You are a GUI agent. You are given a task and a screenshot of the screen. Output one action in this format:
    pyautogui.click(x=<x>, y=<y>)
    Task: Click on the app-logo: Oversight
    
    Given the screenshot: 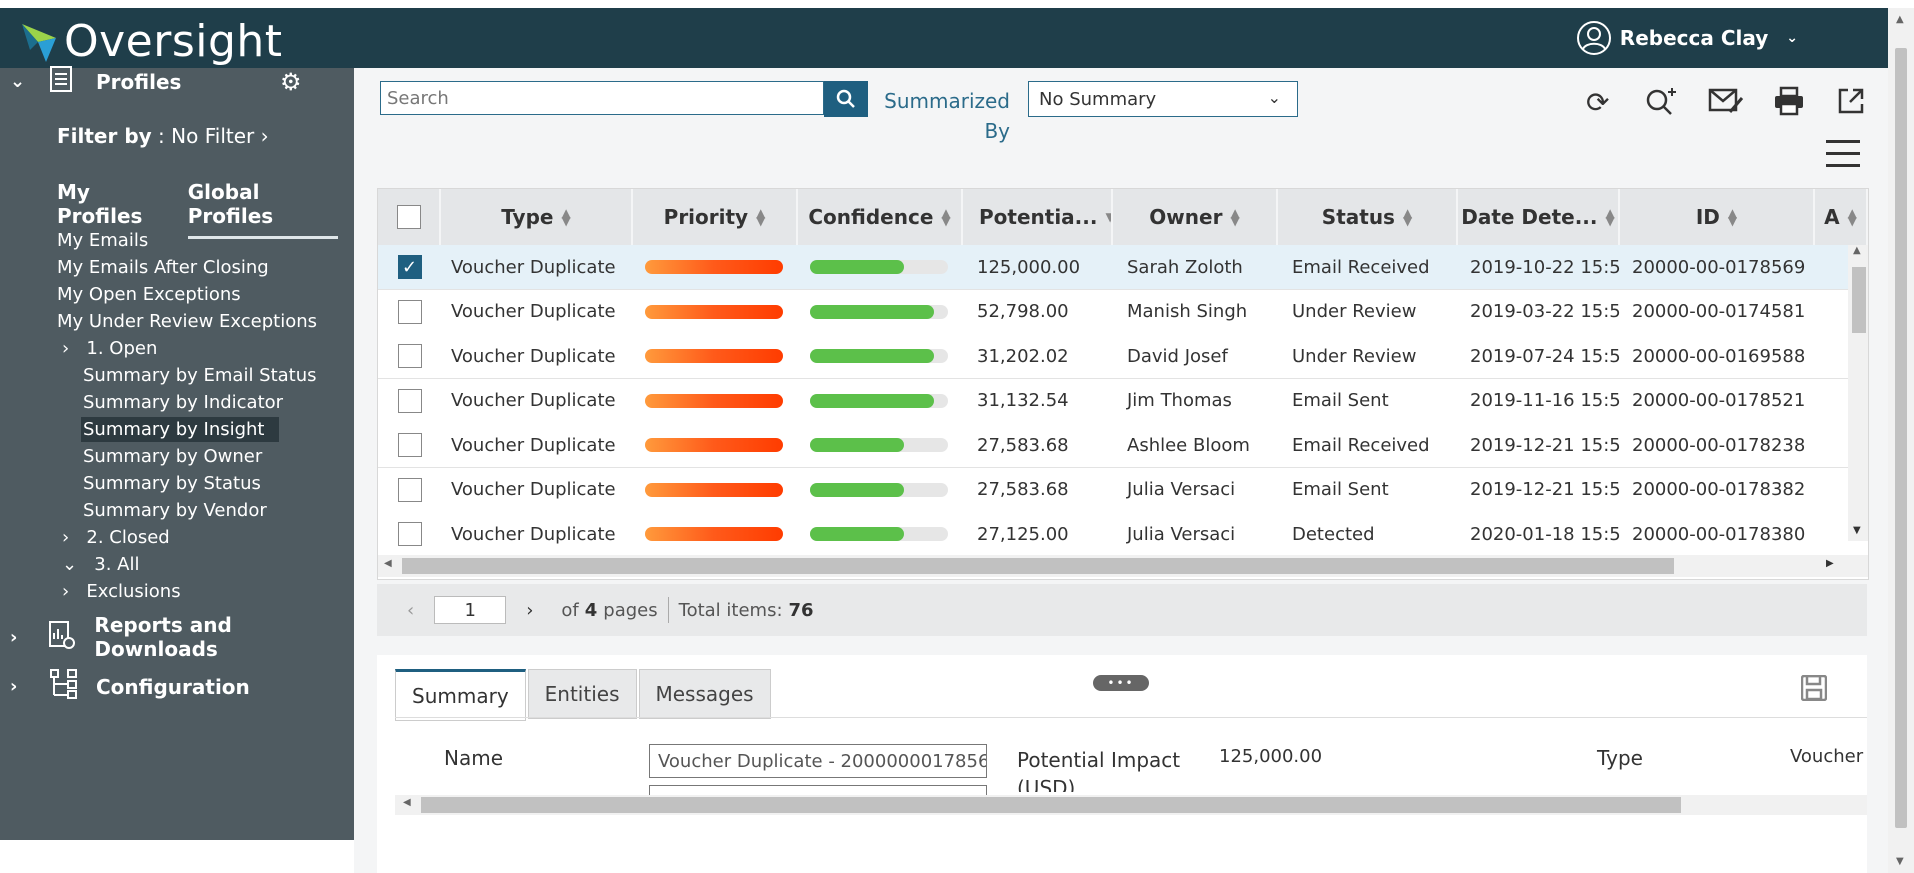 What is the action you would take?
    pyautogui.click(x=151, y=41)
    